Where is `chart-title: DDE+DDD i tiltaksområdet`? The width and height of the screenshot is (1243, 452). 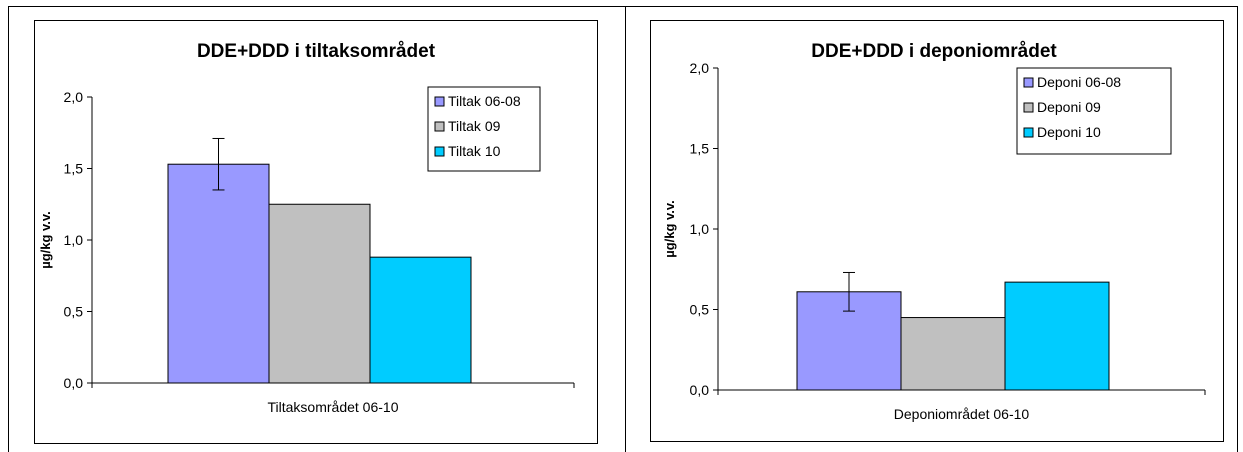 chart-title: DDE+DDD i tiltaksområdet is located at coordinates (316, 51).